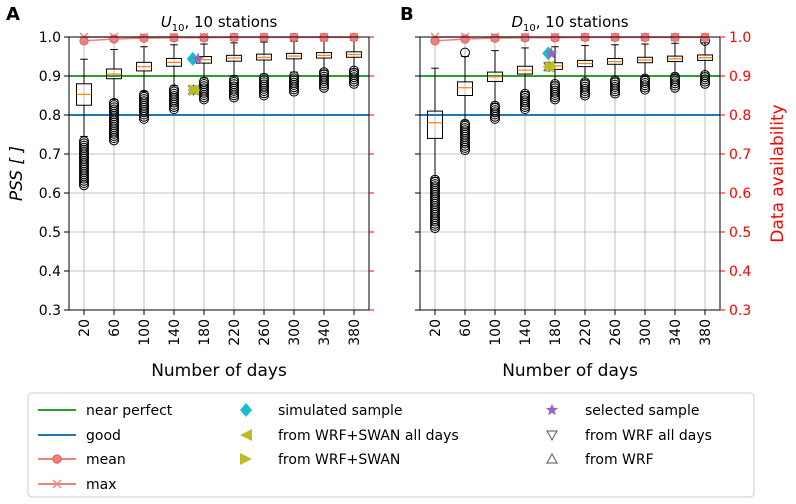 Image resolution: width=796 pixels, height=504 pixels. I want to click on y-tick-label: 0.4, so click(50, 272).